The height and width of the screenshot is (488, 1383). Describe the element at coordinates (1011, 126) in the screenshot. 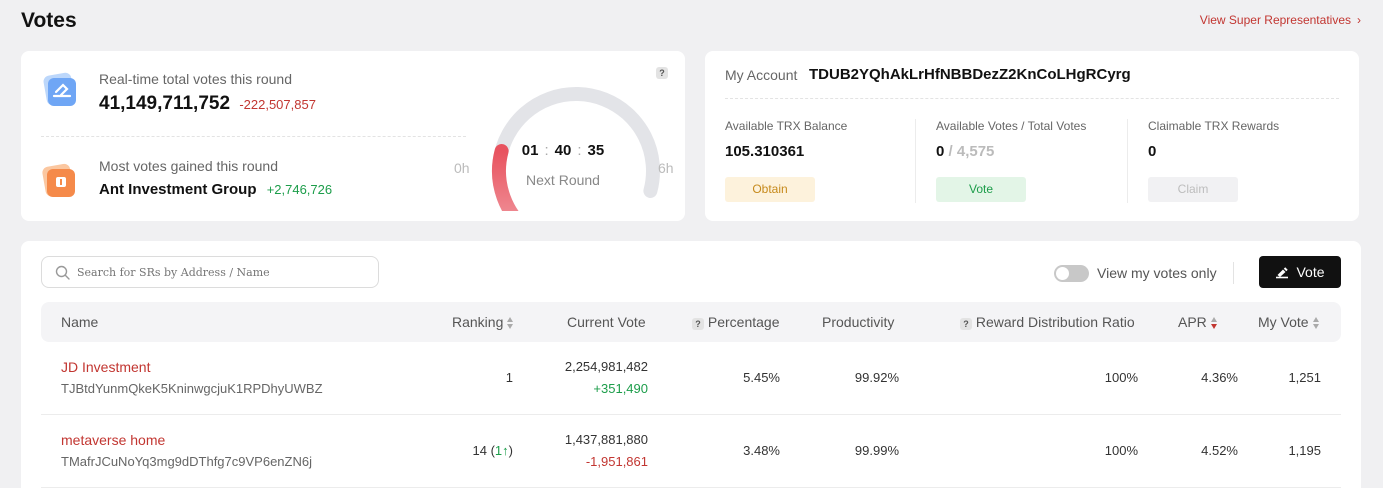

I see `votes-label: Available Votes / Total Votes` at that location.